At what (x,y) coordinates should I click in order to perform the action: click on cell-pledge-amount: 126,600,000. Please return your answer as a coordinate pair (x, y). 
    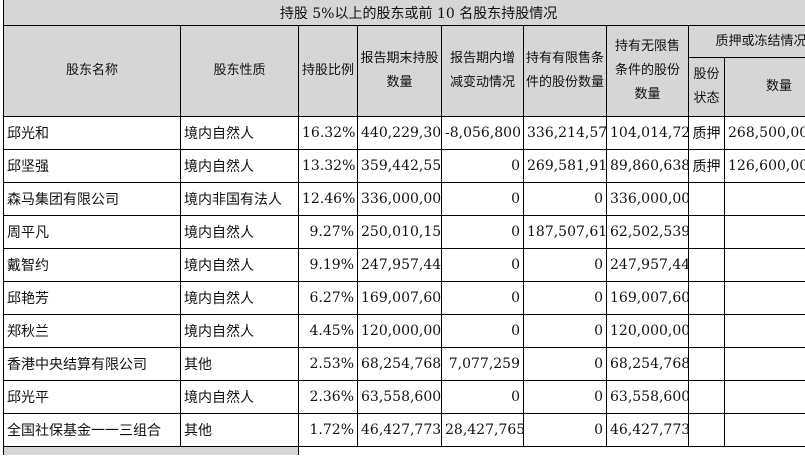
    Looking at the image, I should click on (764, 166).